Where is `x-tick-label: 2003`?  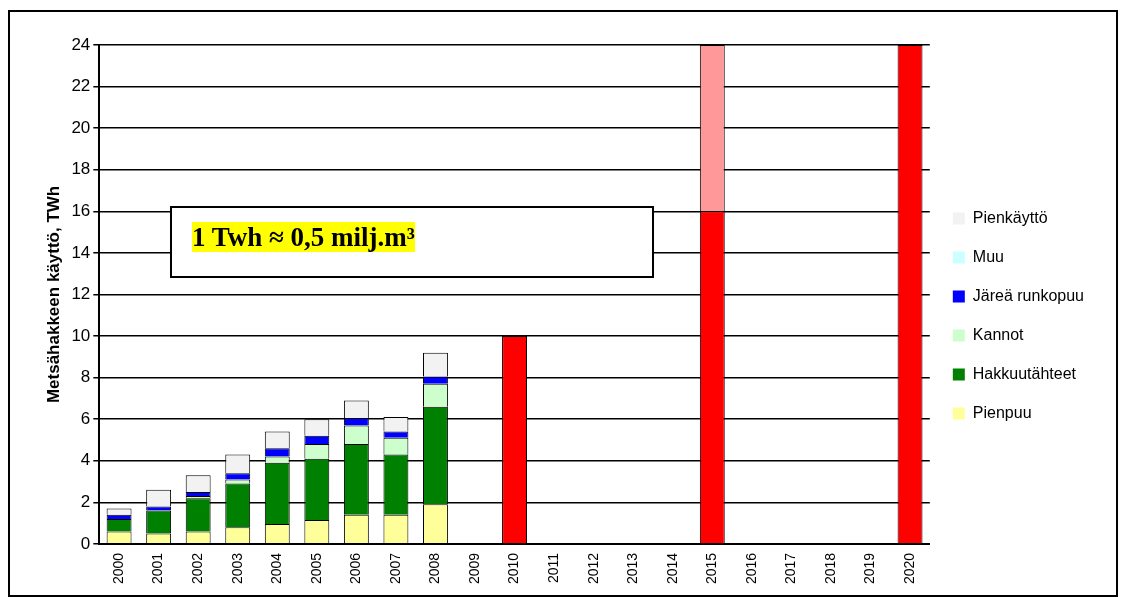 x-tick-label: 2003 is located at coordinates (236, 568).